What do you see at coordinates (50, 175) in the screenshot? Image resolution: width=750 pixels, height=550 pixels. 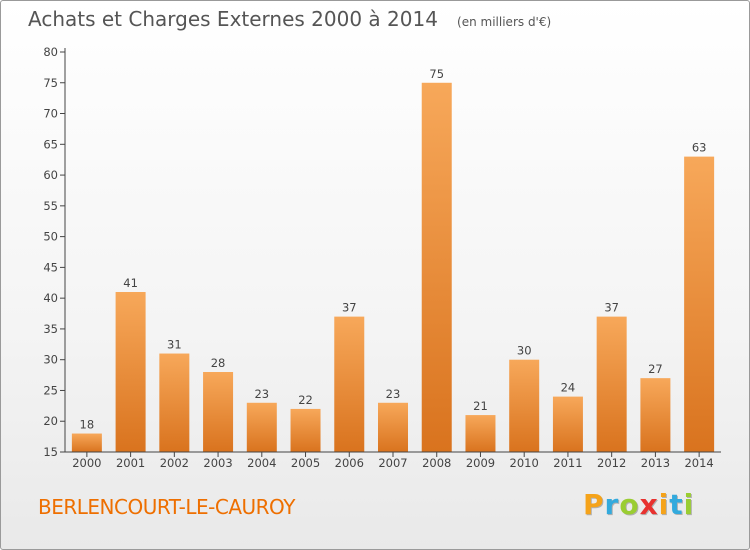 I see `y-tick-label: 60` at bounding box center [50, 175].